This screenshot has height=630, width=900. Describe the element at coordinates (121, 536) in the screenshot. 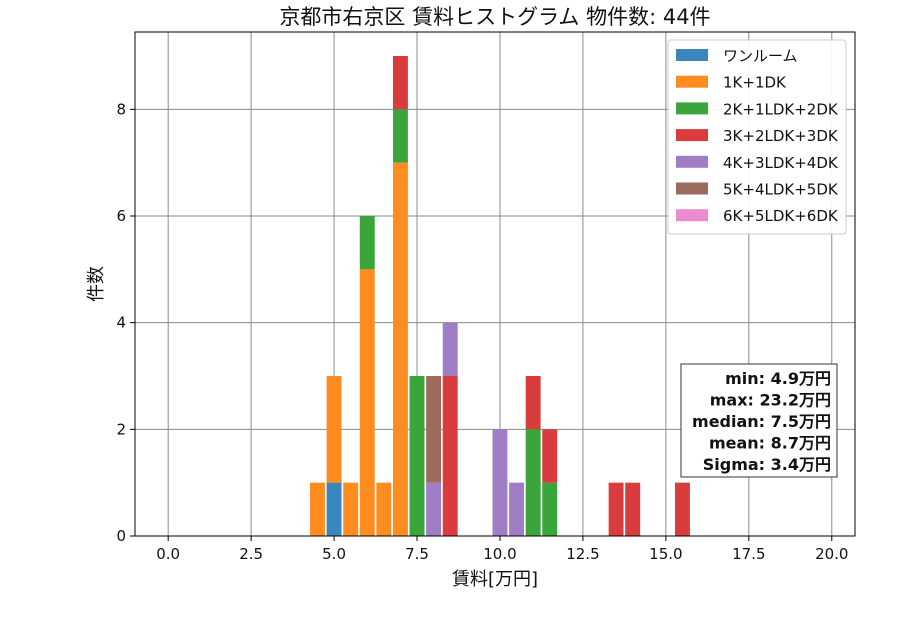

I see `y-tick-label: 0` at that location.